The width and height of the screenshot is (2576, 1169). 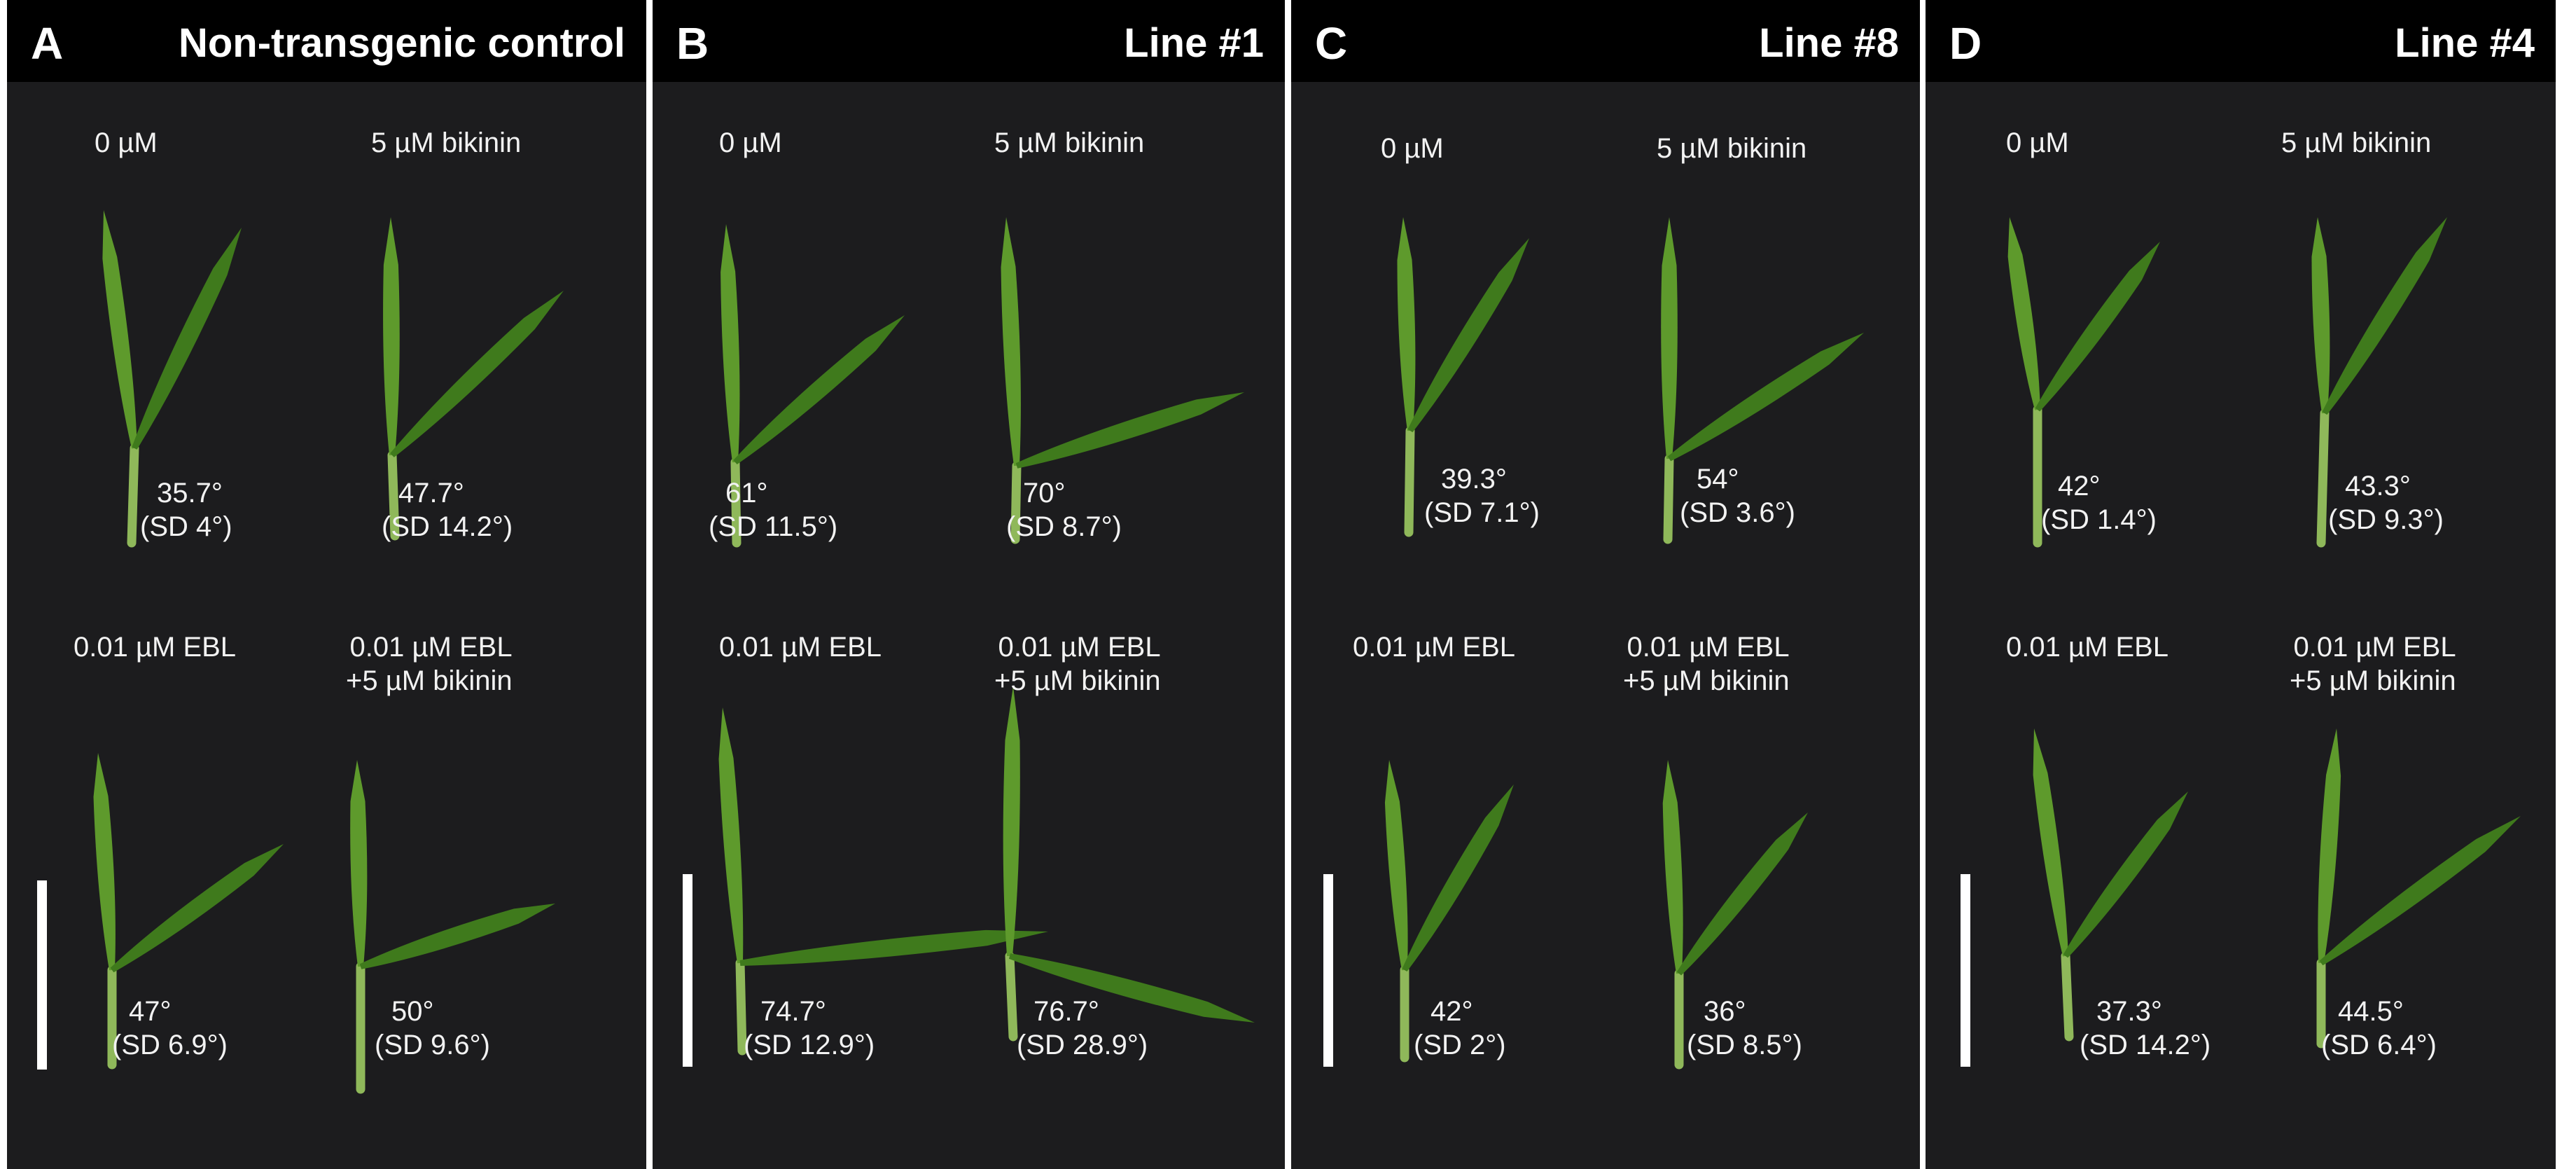 I want to click on angle-measurement-ebl: 74.7° (SD 12.9°), so click(x=809, y=1028).